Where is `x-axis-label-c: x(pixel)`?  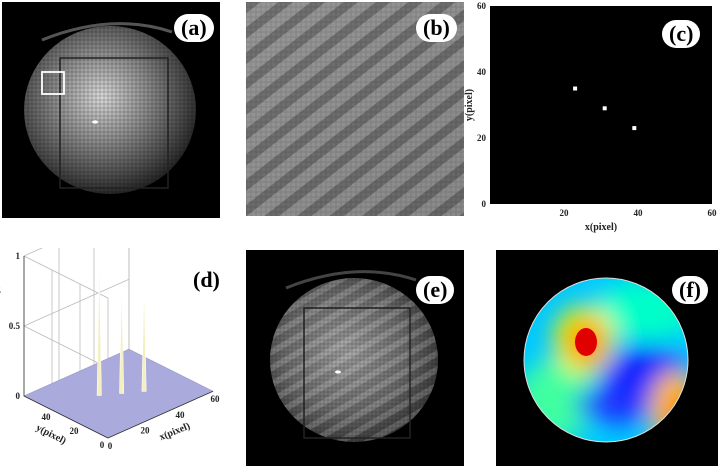
x-axis-label-c: x(pixel) is located at coordinates (601, 227).